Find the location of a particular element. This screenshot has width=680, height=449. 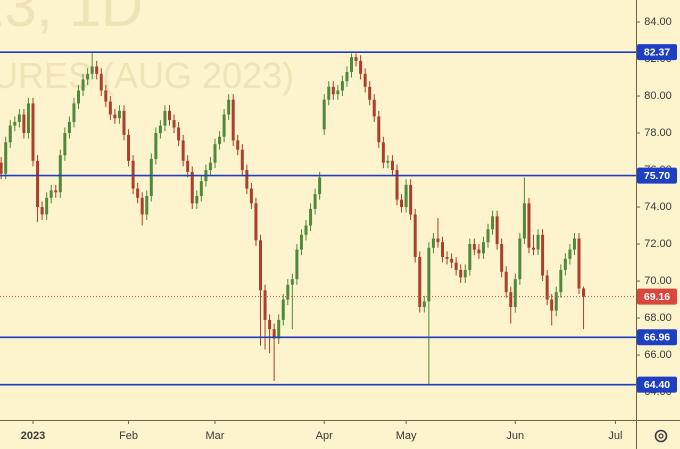

x-tick-label: Mar is located at coordinates (215, 436).